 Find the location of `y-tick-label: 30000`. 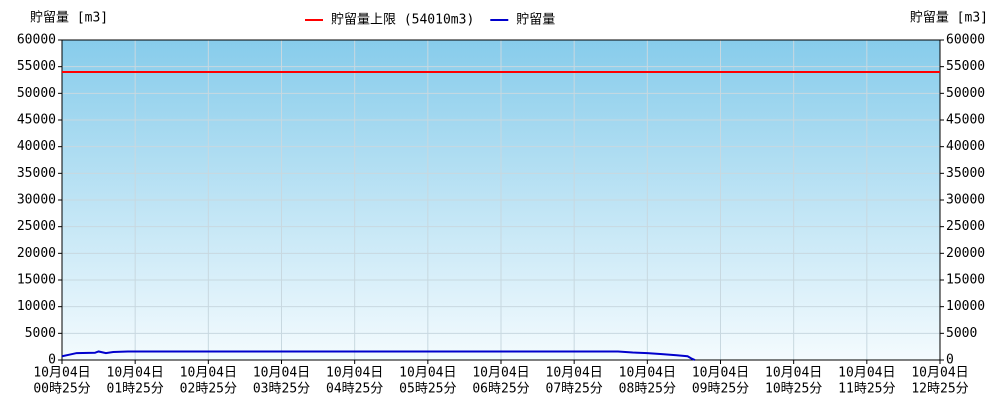

y-tick-label: 30000 is located at coordinates (36, 200).